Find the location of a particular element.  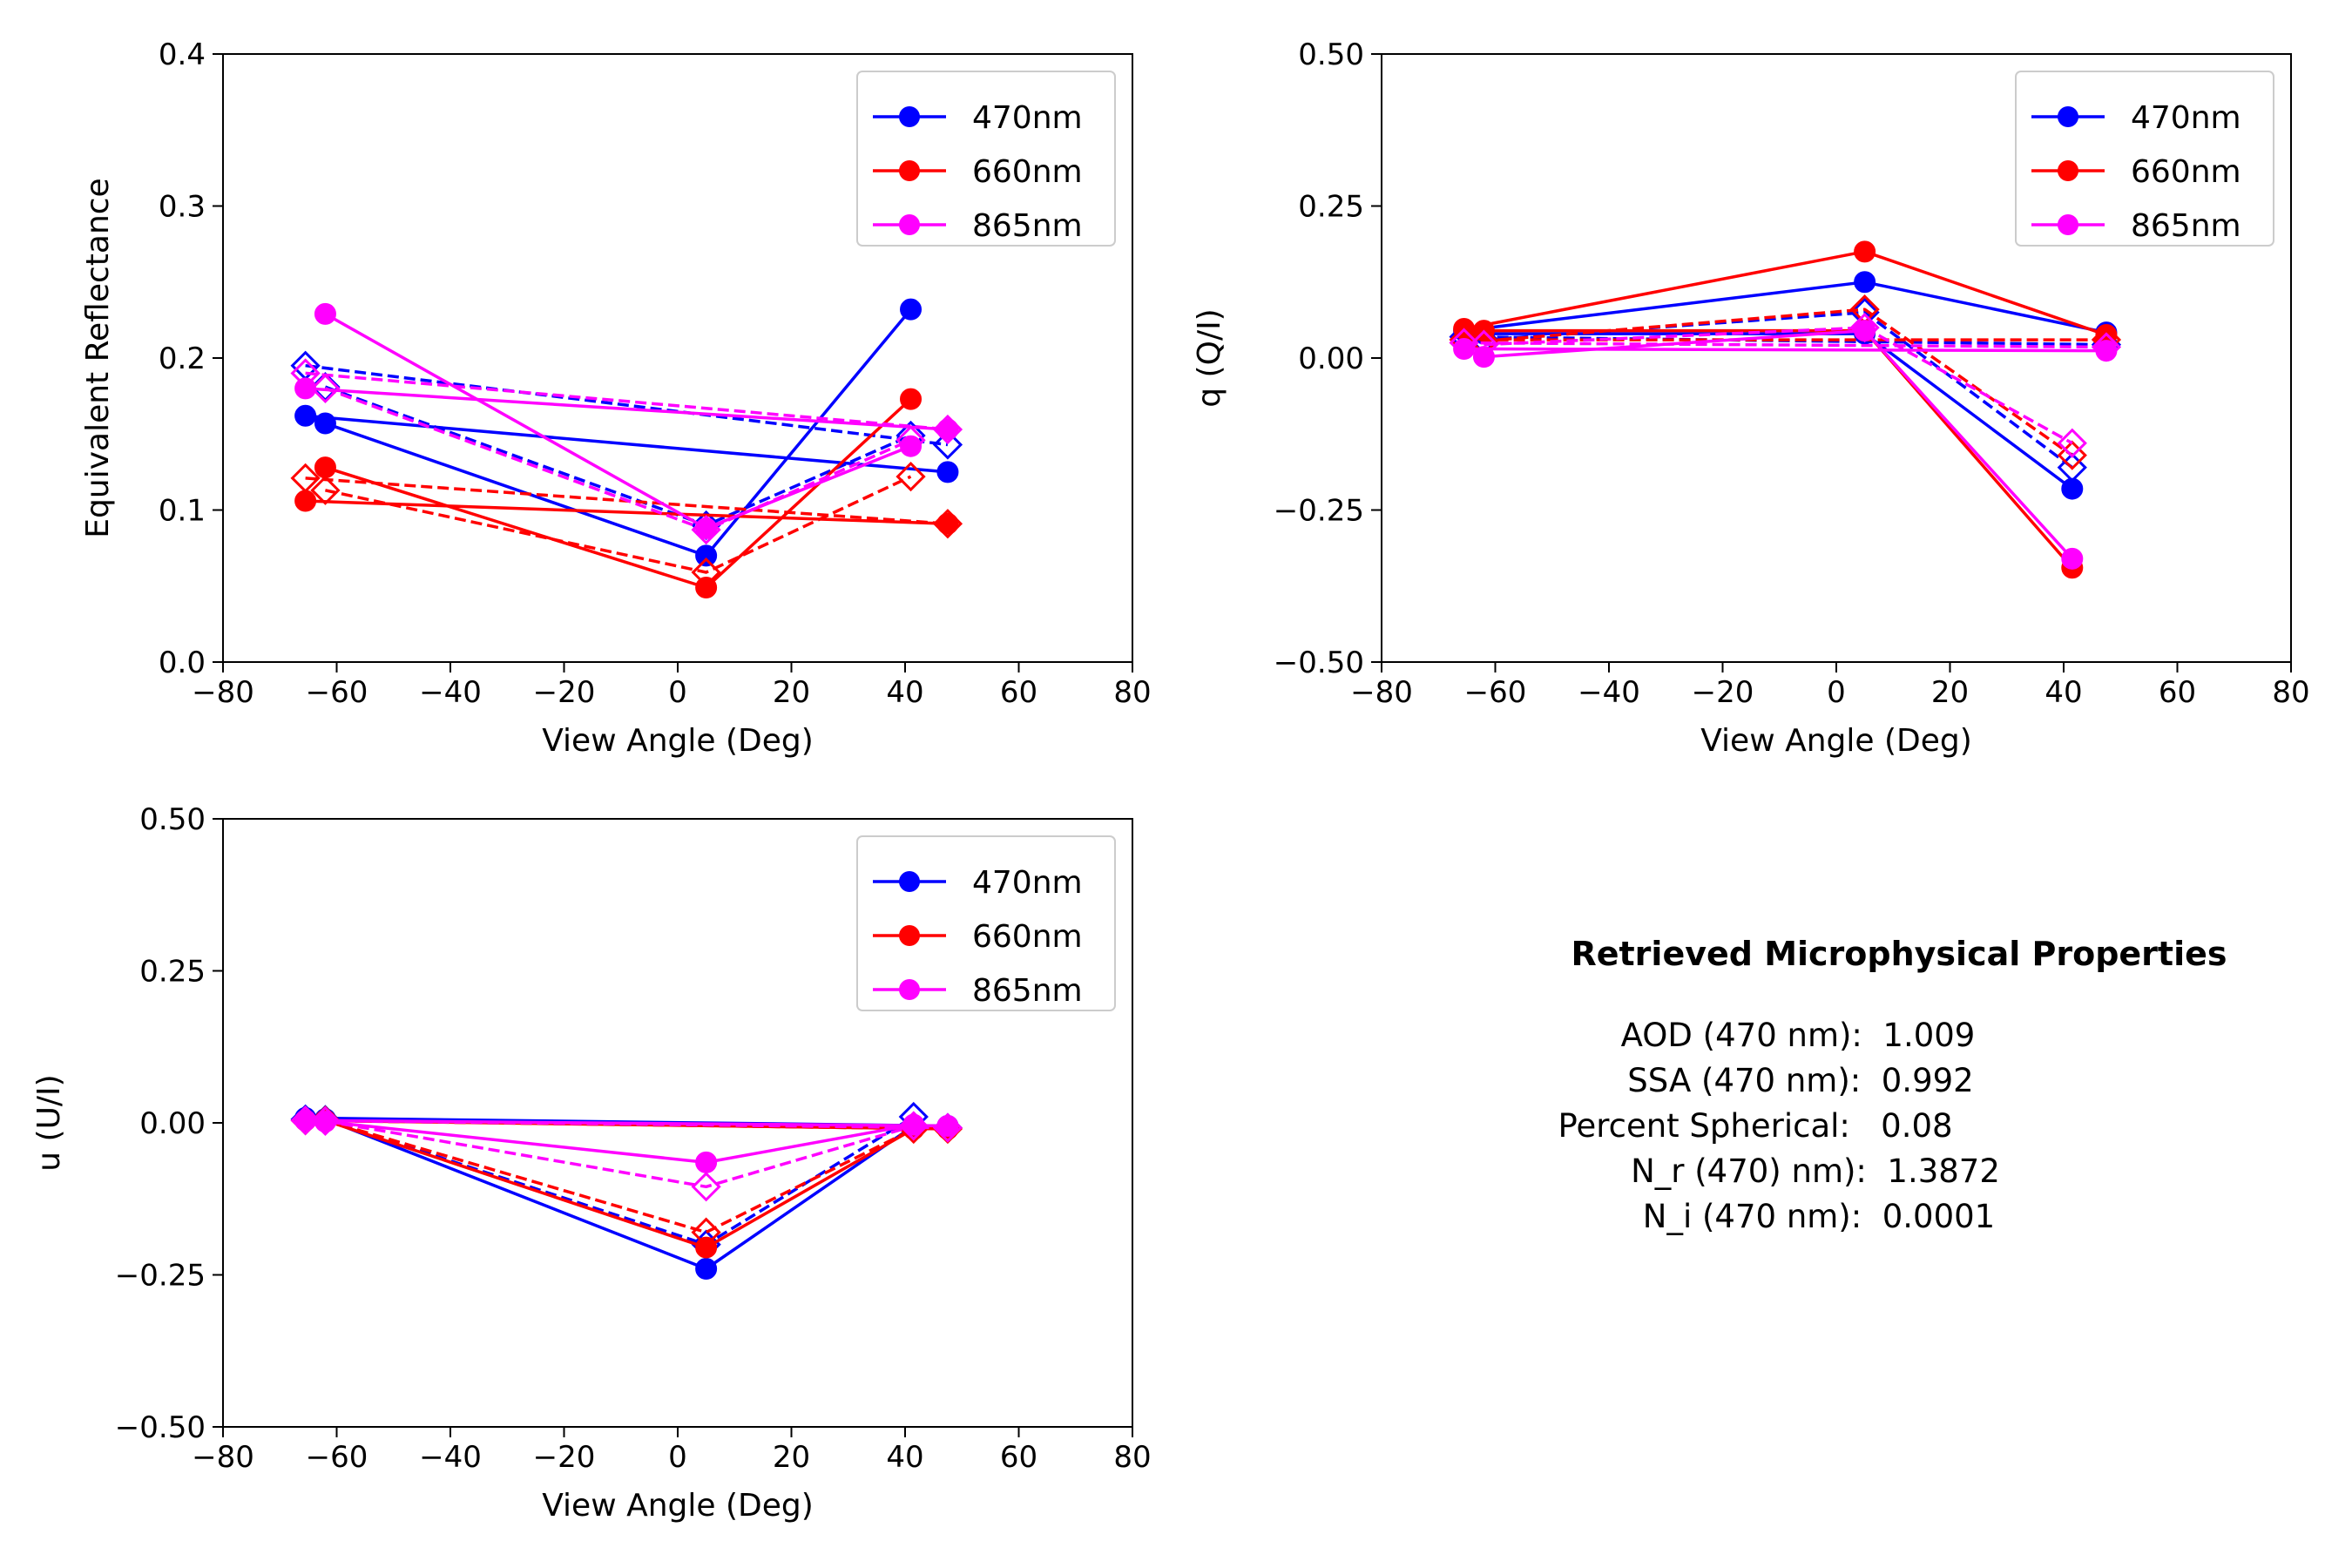

y-tick-label-0: 0.00 is located at coordinates (1331, 358).